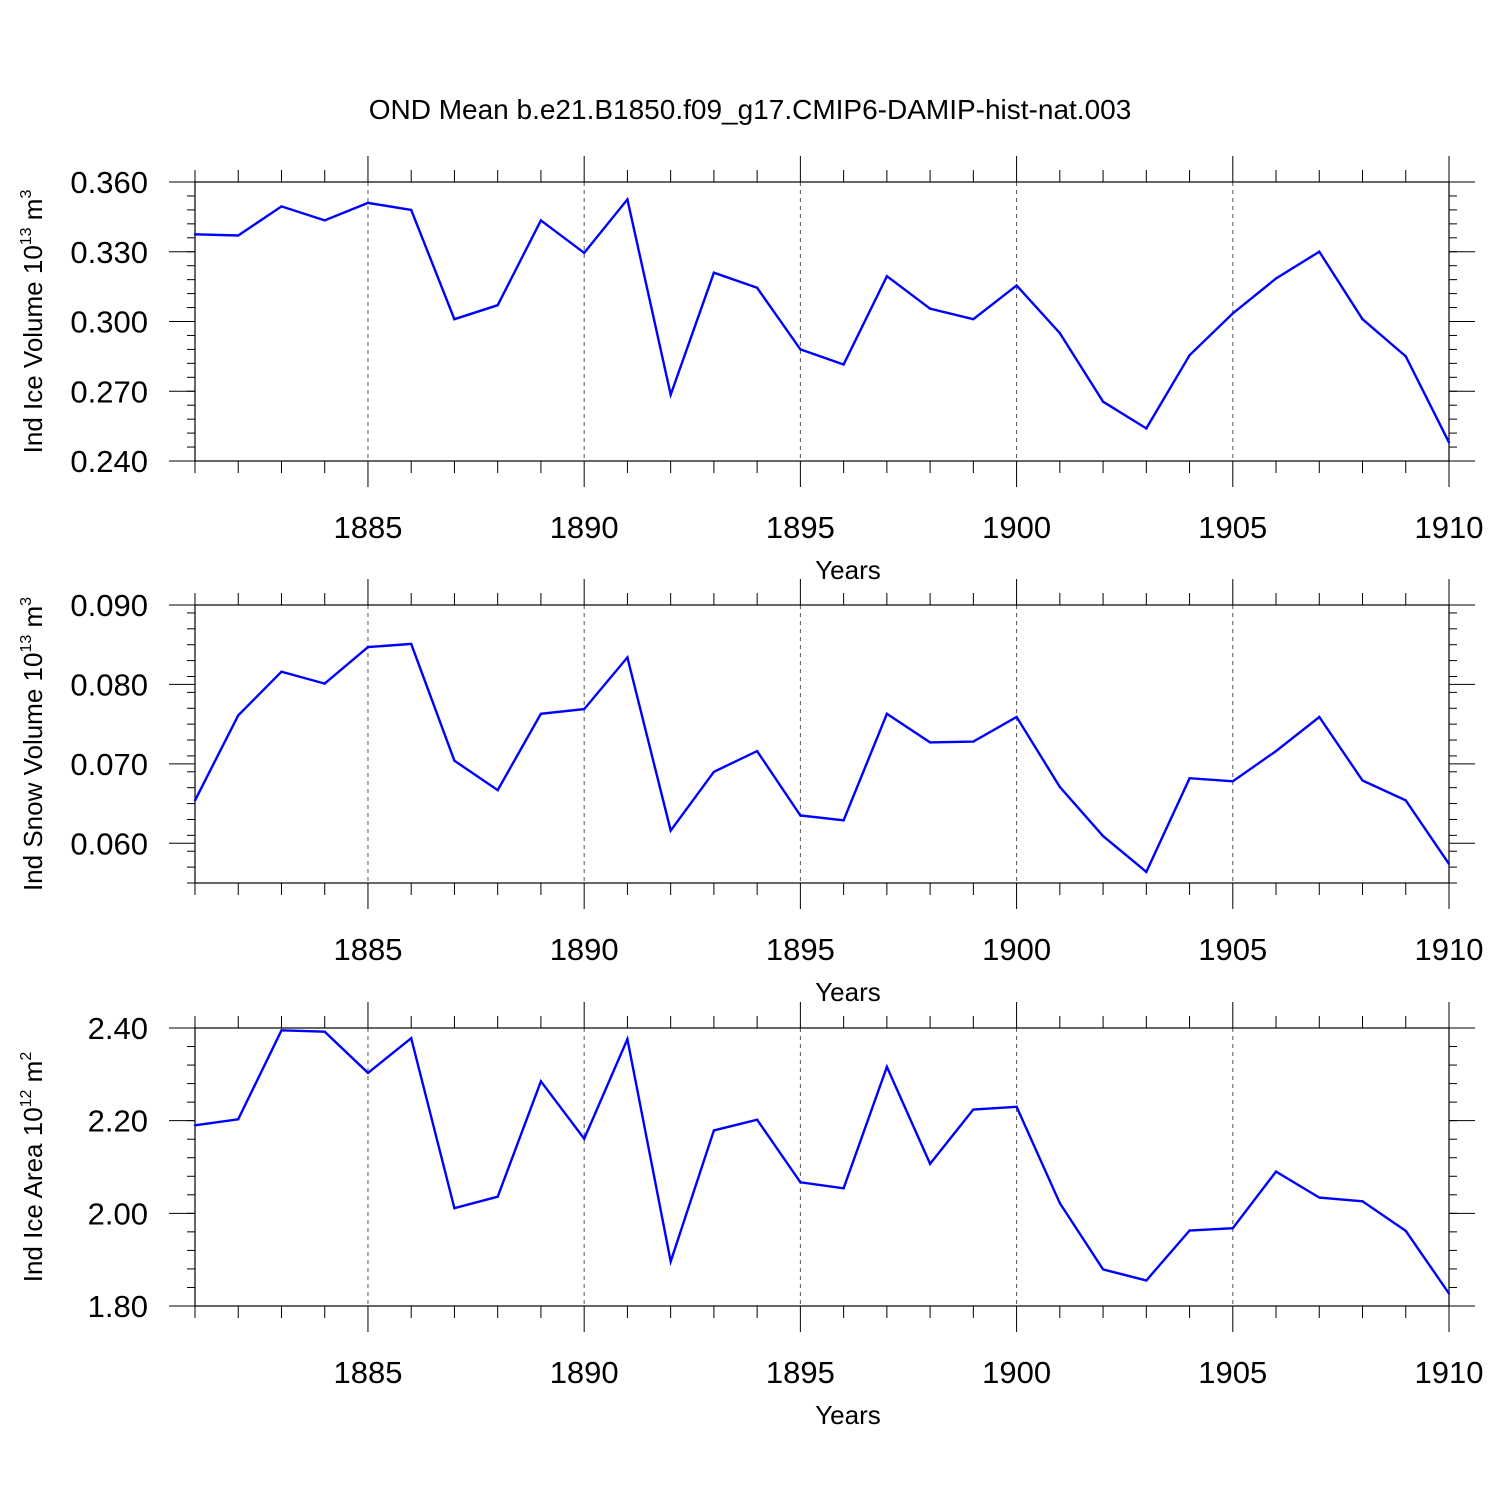  I want to click on y-axis-label-exponent: 3, so click(26, 194).